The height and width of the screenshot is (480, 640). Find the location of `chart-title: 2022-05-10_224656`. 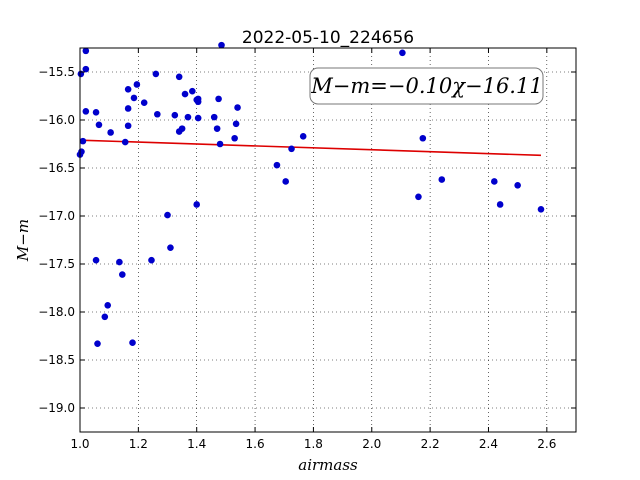

chart-title: 2022-05-10_224656 is located at coordinates (328, 38).